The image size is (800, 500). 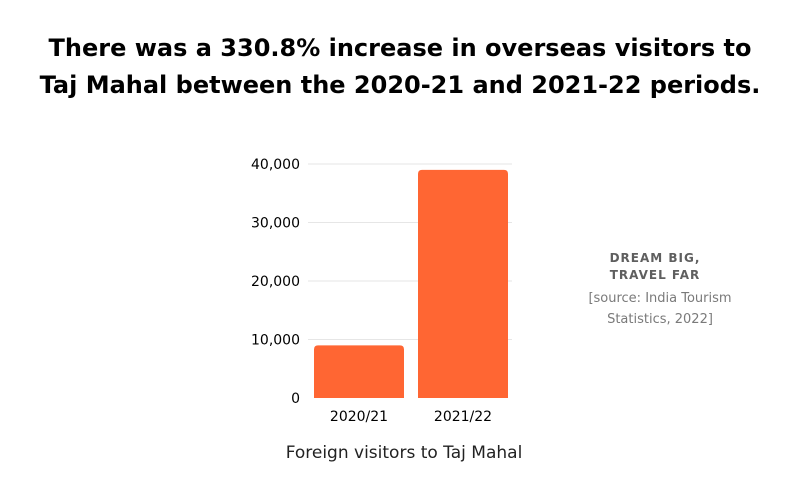 I want to click on x-axis-ticks: 2020/21 2021/22, so click(x=411, y=417).